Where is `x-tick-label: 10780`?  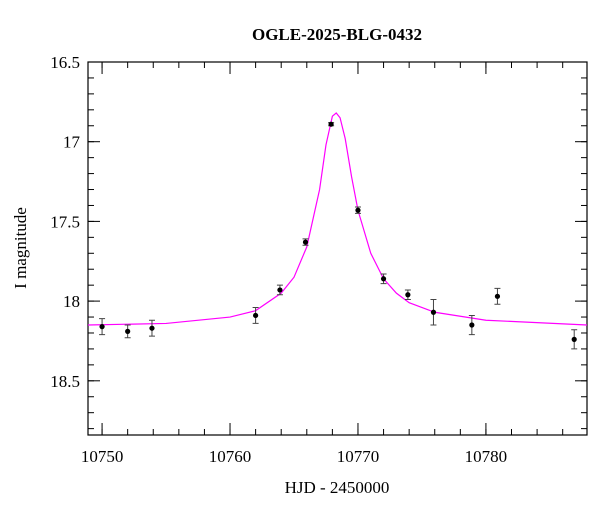 x-tick-label: 10780 is located at coordinates (486, 456).